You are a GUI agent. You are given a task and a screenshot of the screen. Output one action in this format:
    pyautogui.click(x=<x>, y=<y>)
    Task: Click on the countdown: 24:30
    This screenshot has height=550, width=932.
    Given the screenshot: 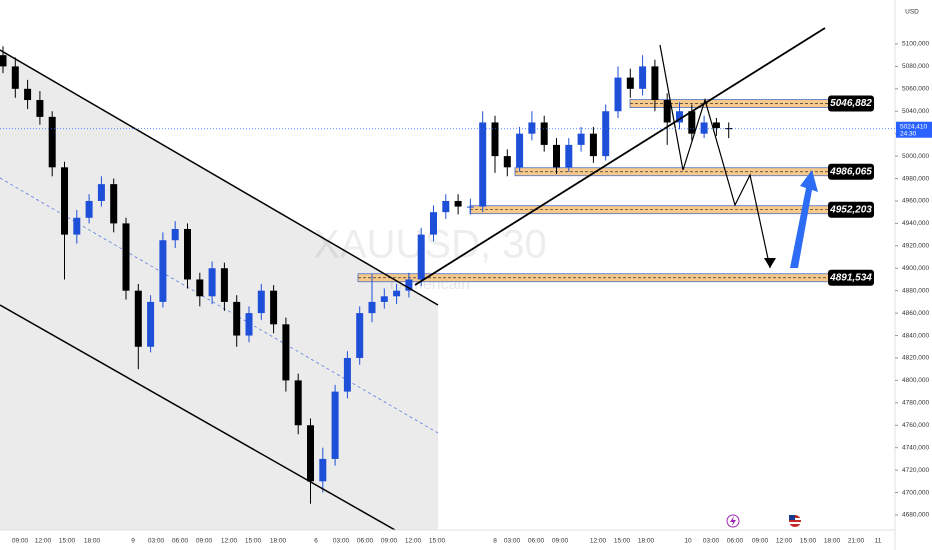 What is the action you would take?
    pyautogui.click(x=908, y=133)
    